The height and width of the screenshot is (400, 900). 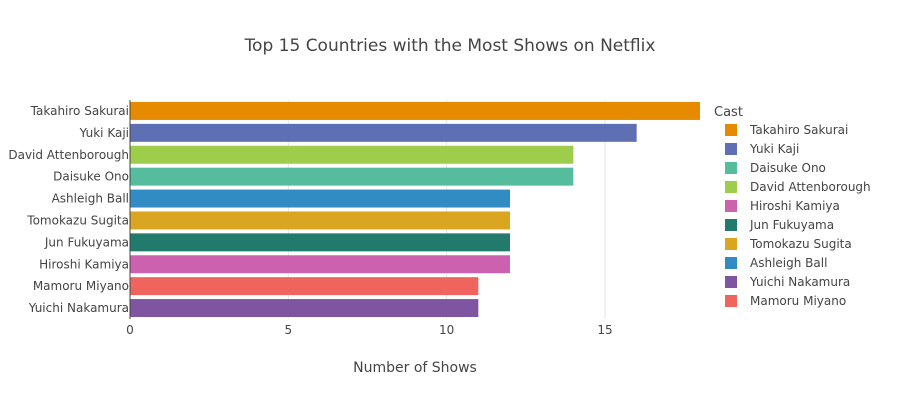 I want to click on legend-item-label: Hiroshi Kamiya, so click(x=795, y=206).